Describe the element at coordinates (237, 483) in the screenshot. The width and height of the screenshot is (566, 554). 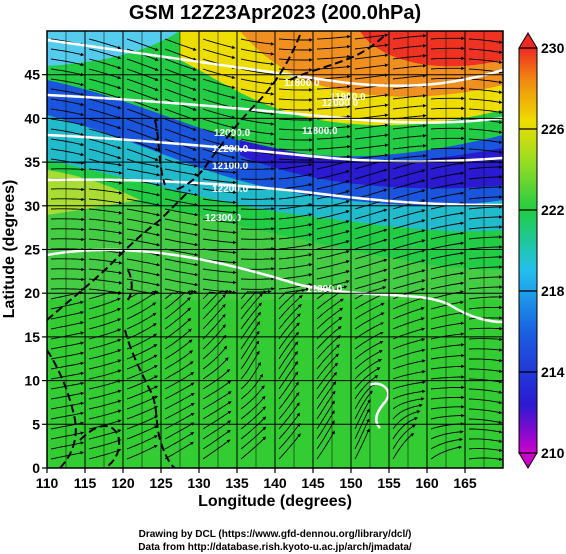
I see `x-tick-label: 135` at that location.